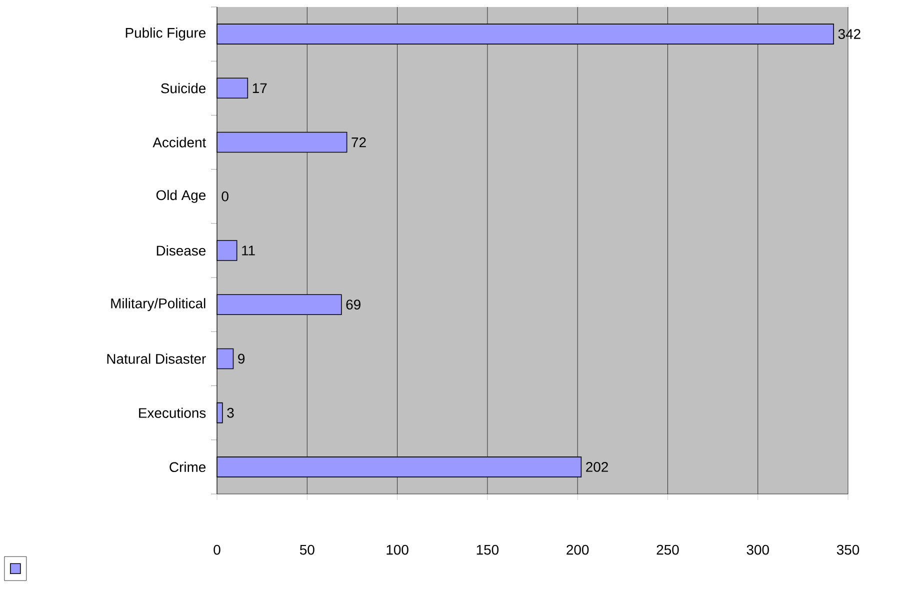 Image resolution: width=904 pixels, height=595 pixels. I want to click on y-tick-label: Military/Political, so click(158, 305).